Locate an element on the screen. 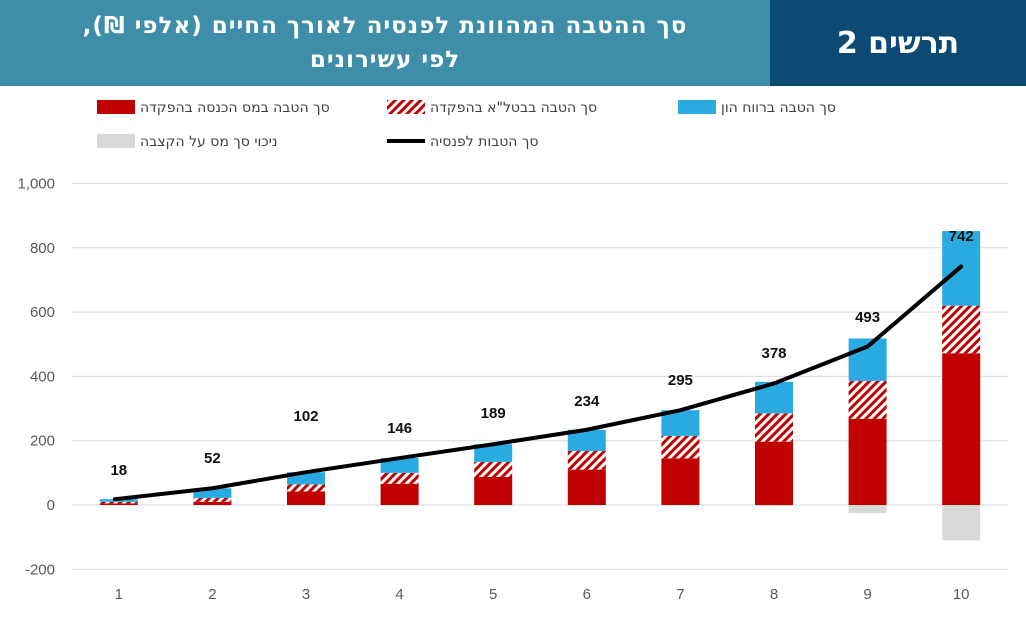 This screenshot has width=1026, height=626. x-tick-label: 1 is located at coordinates (119, 594).